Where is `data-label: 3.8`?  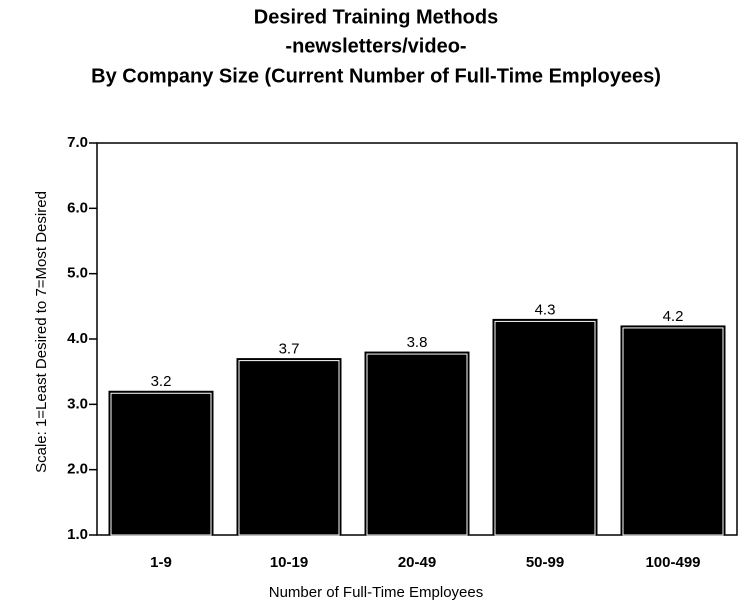 data-label: 3.8 is located at coordinates (417, 342).